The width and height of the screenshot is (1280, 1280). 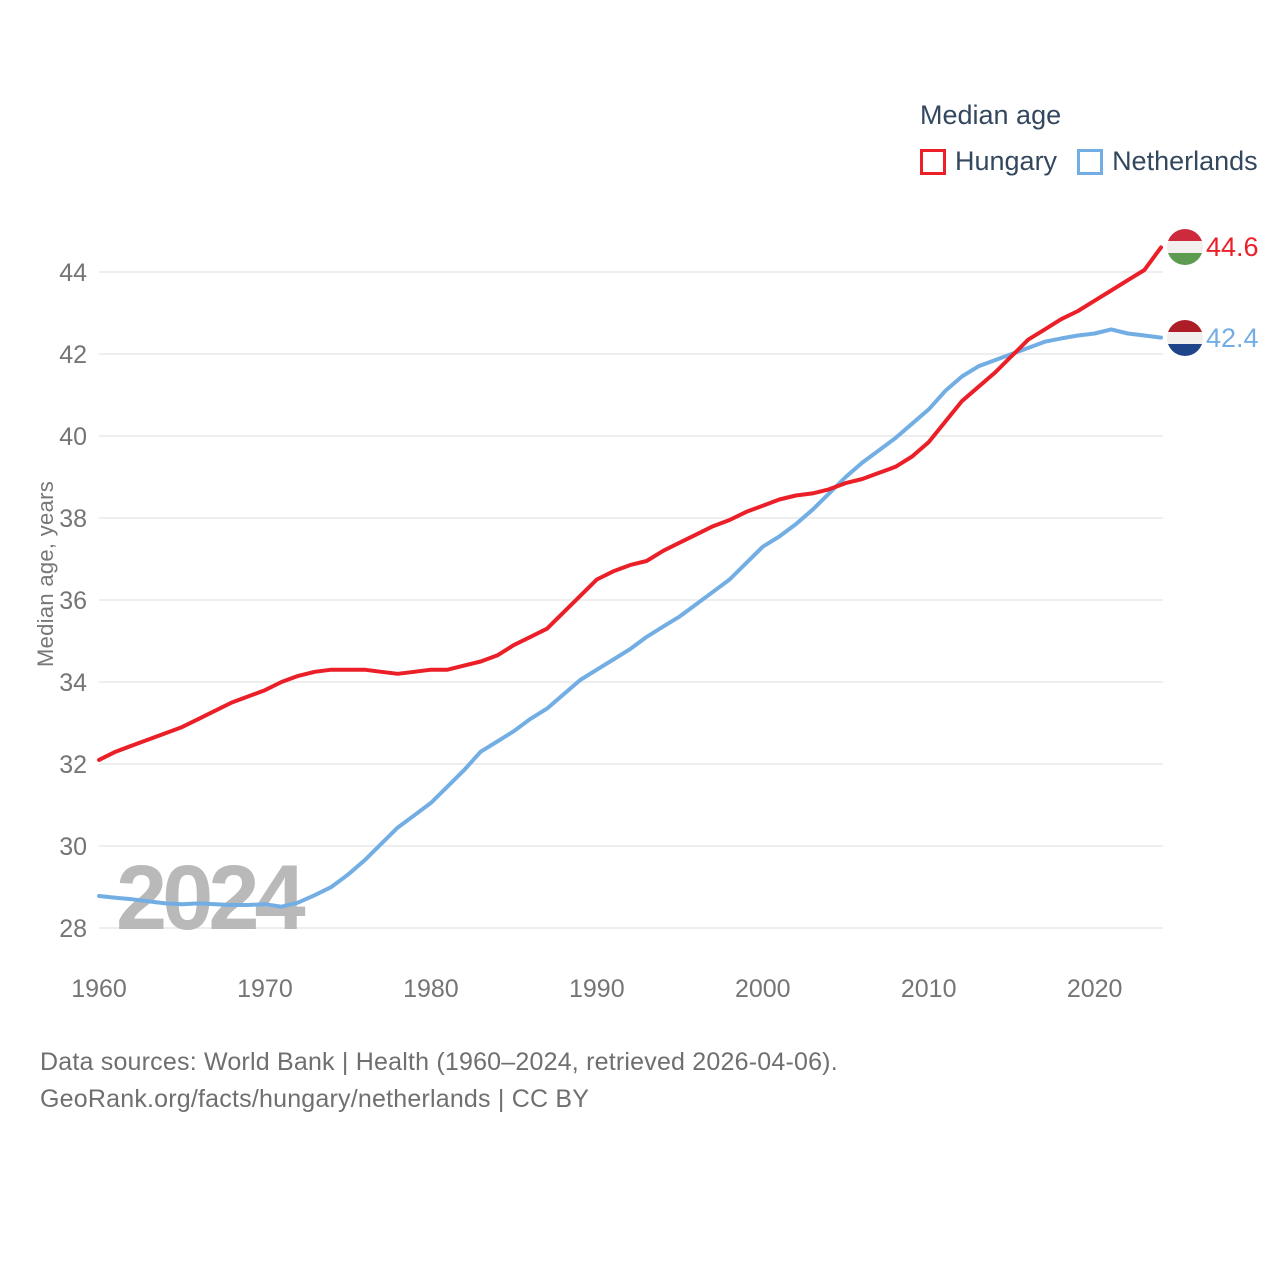 I want to click on x-axis-tick-label: 2010, so click(x=929, y=989).